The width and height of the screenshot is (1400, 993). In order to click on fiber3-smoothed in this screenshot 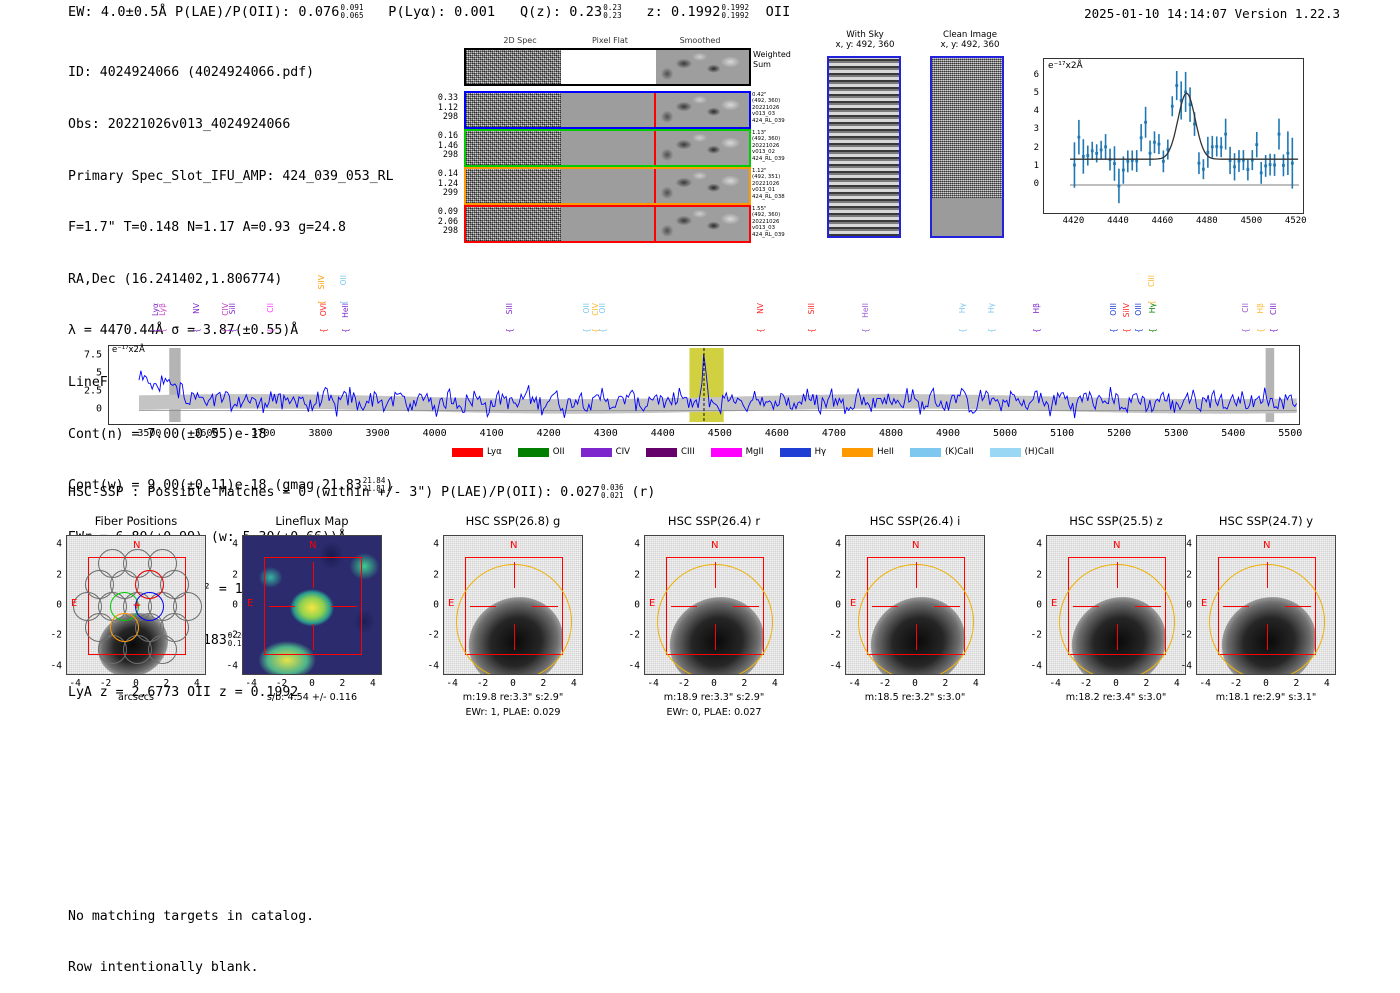, I will do `click(702, 186)`.